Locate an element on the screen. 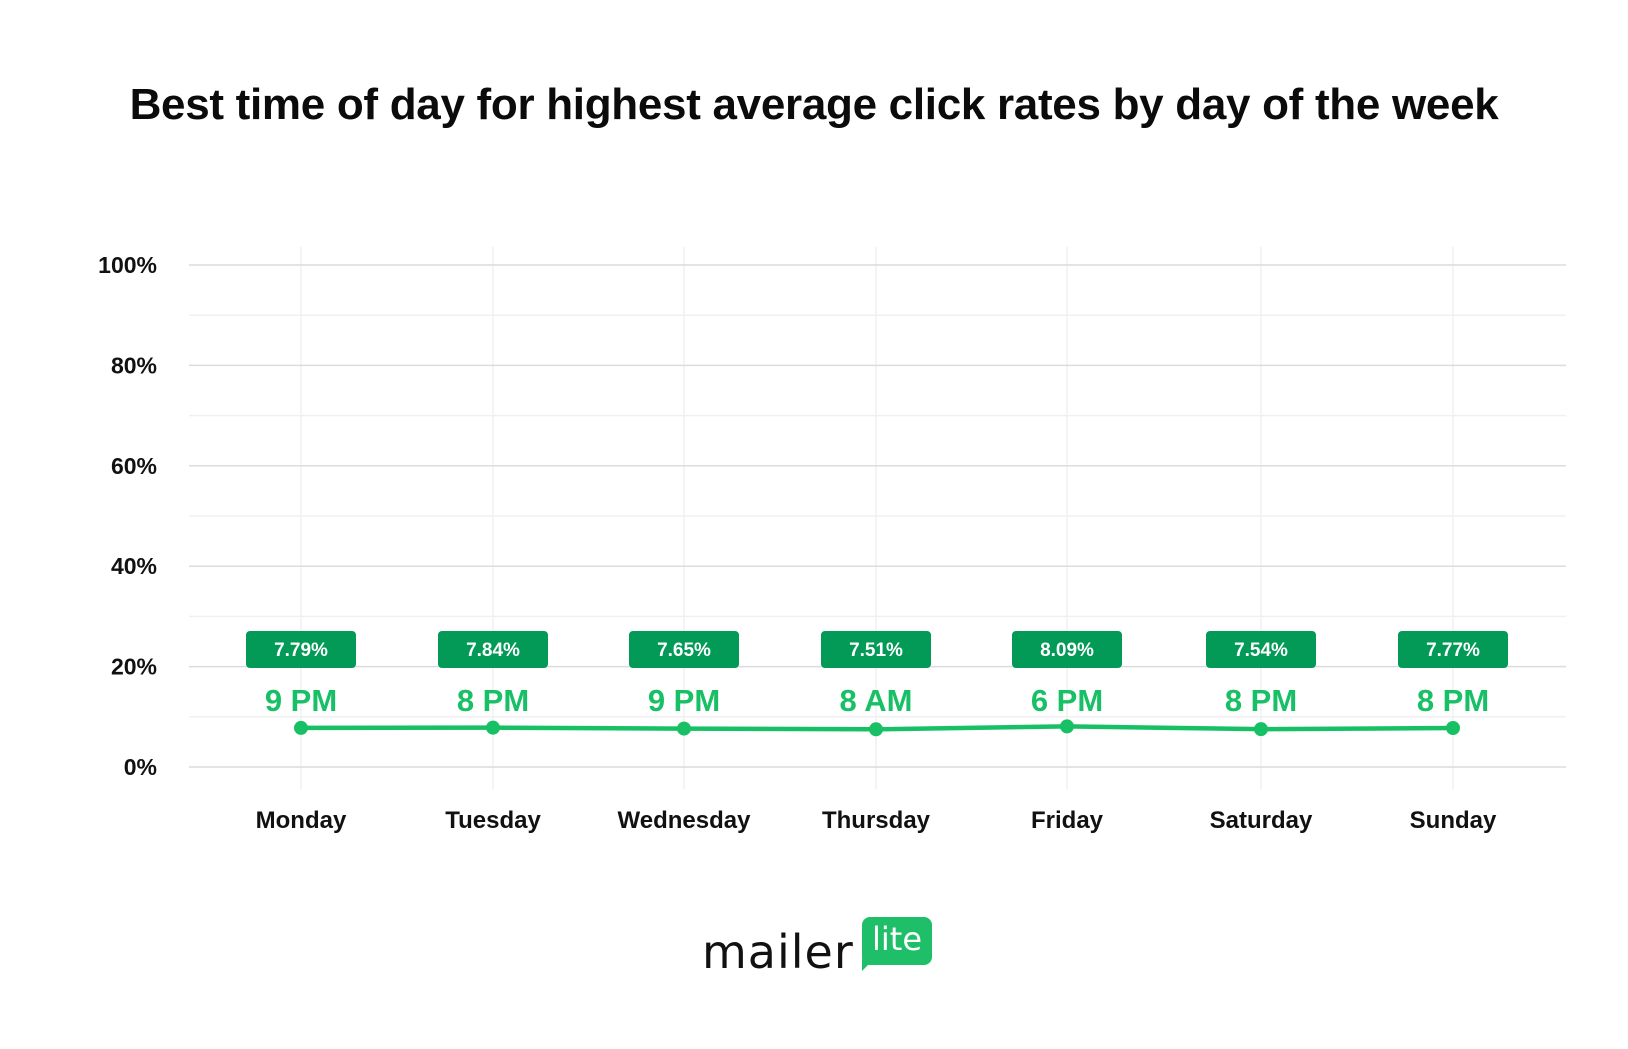 This screenshot has width=1628, height=1049. time-label: 8 AM is located at coordinates (876, 700).